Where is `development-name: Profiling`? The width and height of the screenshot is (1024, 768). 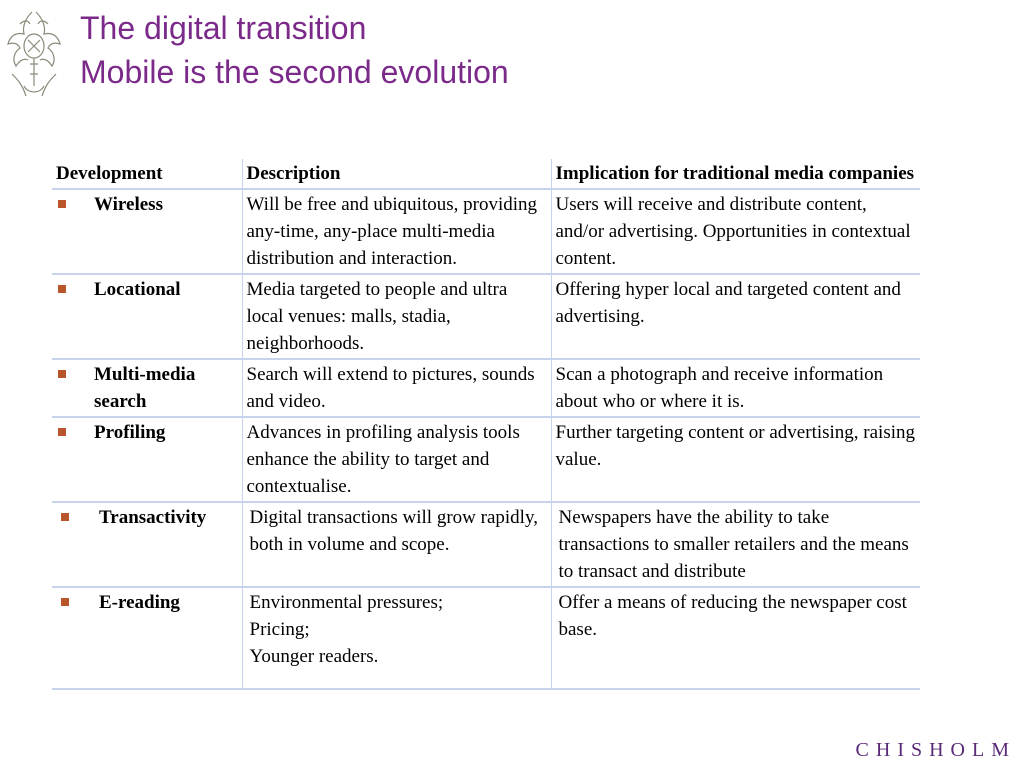 development-name: Profiling is located at coordinates (130, 432).